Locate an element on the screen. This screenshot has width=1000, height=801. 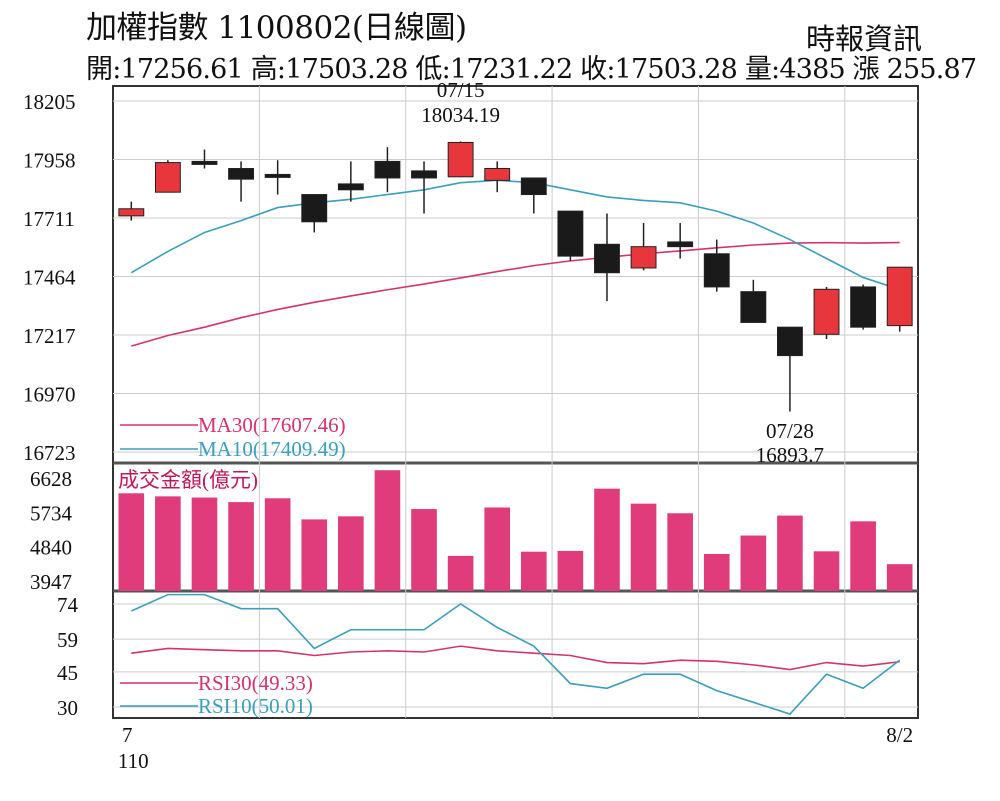
rsi30-legend-label: RSI30(49.33) is located at coordinates (255, 683).